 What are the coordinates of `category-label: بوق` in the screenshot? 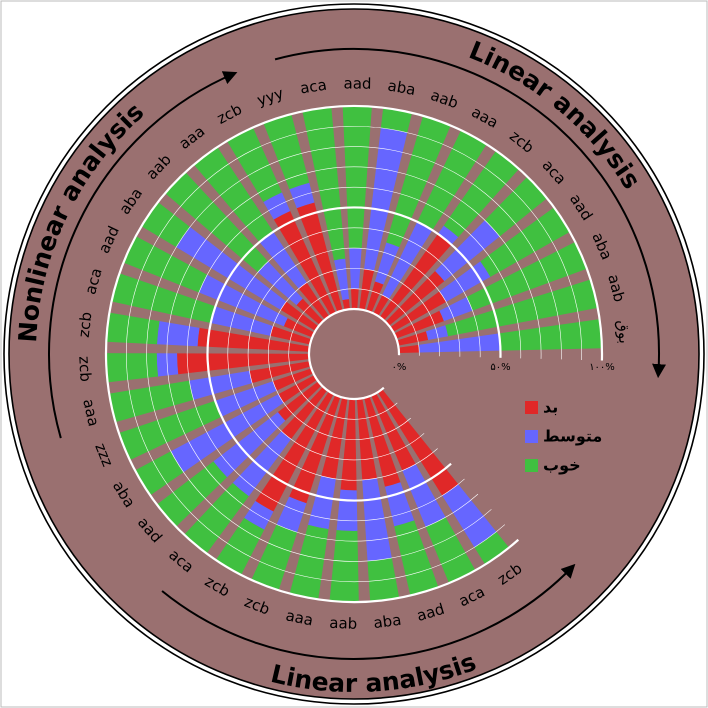 It's located at (624, 331).